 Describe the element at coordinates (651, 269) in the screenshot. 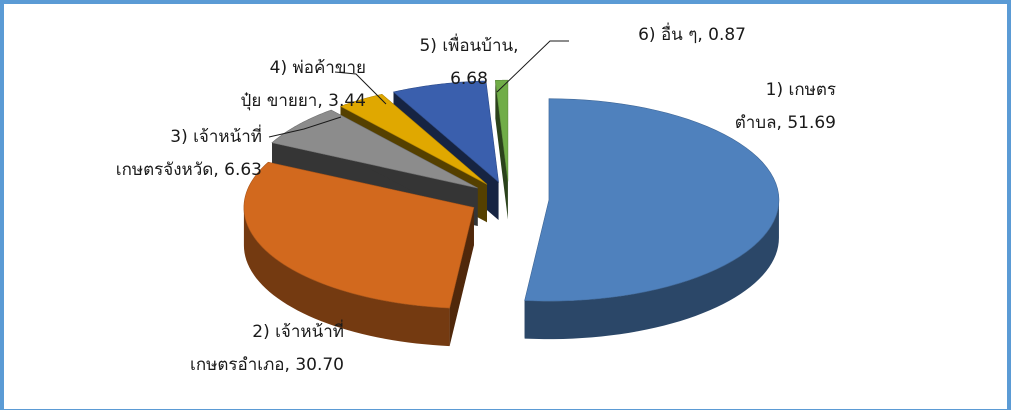

I see `pie-slice-1-wall` at that location.